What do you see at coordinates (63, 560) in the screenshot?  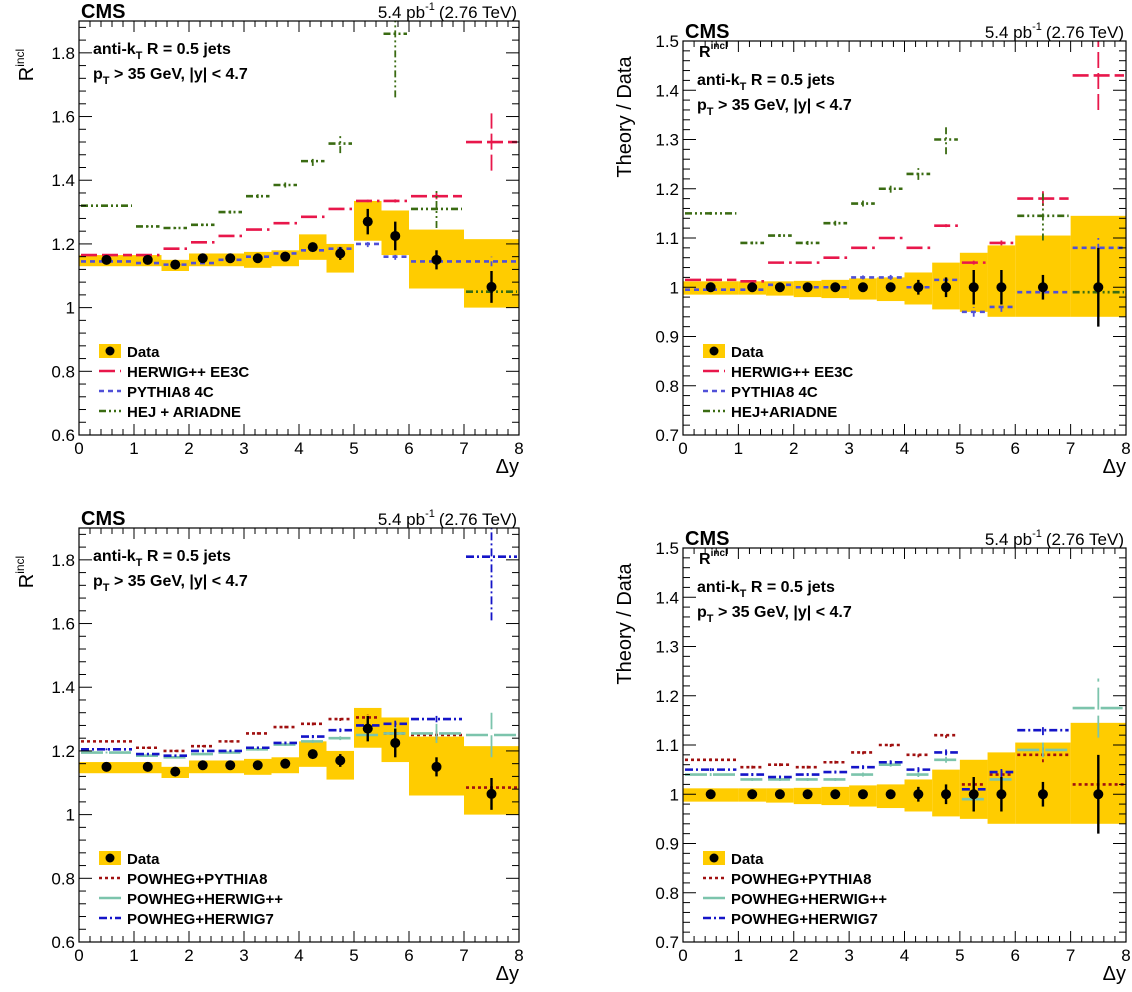 I see `y-tick-label: 1.8` at bounding box center [63, 560].